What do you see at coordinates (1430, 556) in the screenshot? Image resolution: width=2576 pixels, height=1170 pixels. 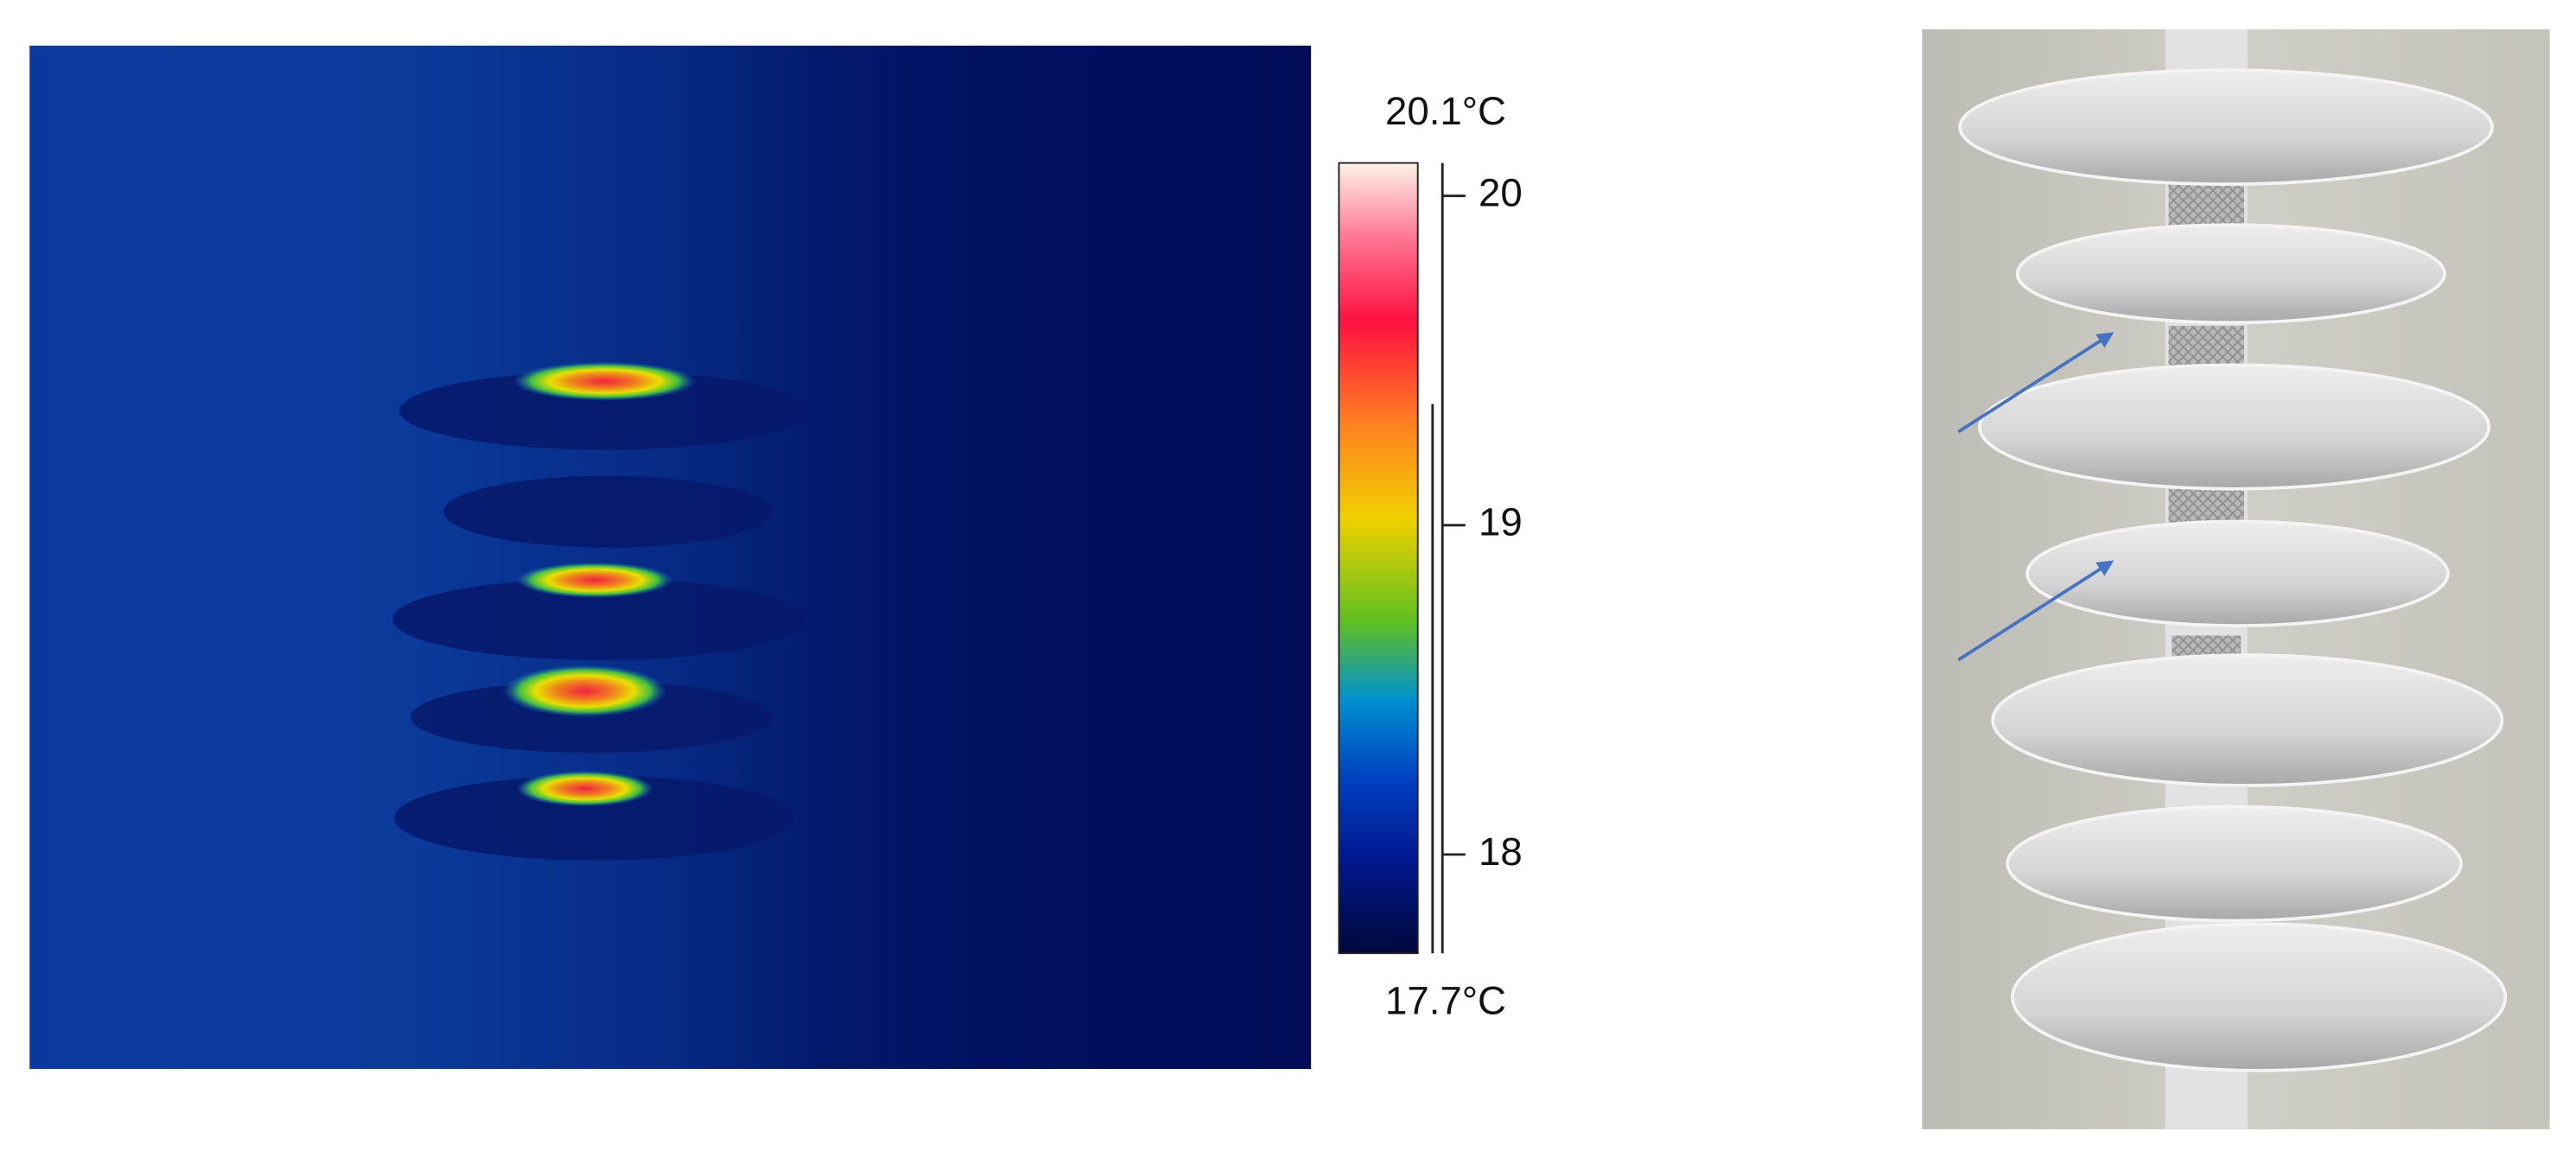 I see `color-bar: 20.1°C 17.7°C 18 19 20` at bounding box center [1430, 556].